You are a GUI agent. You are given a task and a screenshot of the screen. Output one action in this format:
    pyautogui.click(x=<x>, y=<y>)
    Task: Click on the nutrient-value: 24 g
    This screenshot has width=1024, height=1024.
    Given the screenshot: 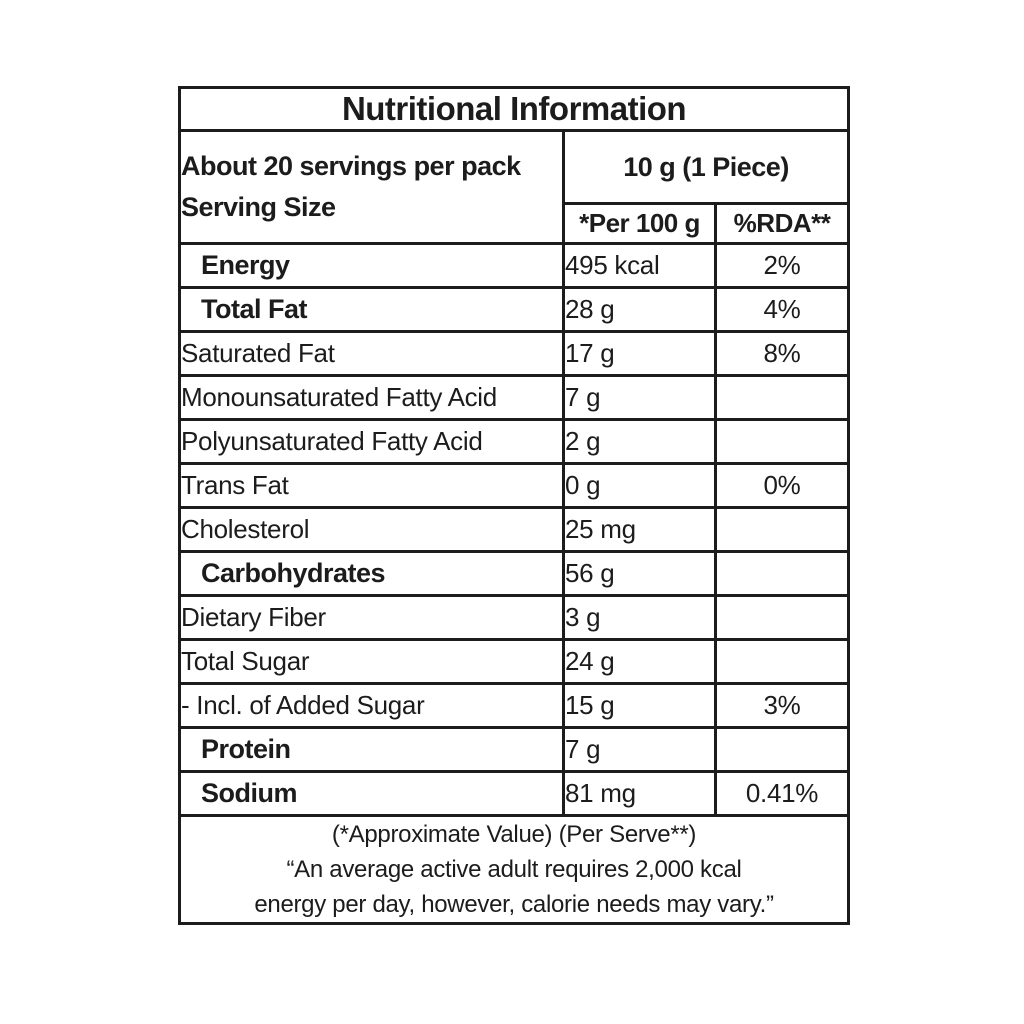 What is the action you would take?
    pyautogui.click(x=639, y=661)
    